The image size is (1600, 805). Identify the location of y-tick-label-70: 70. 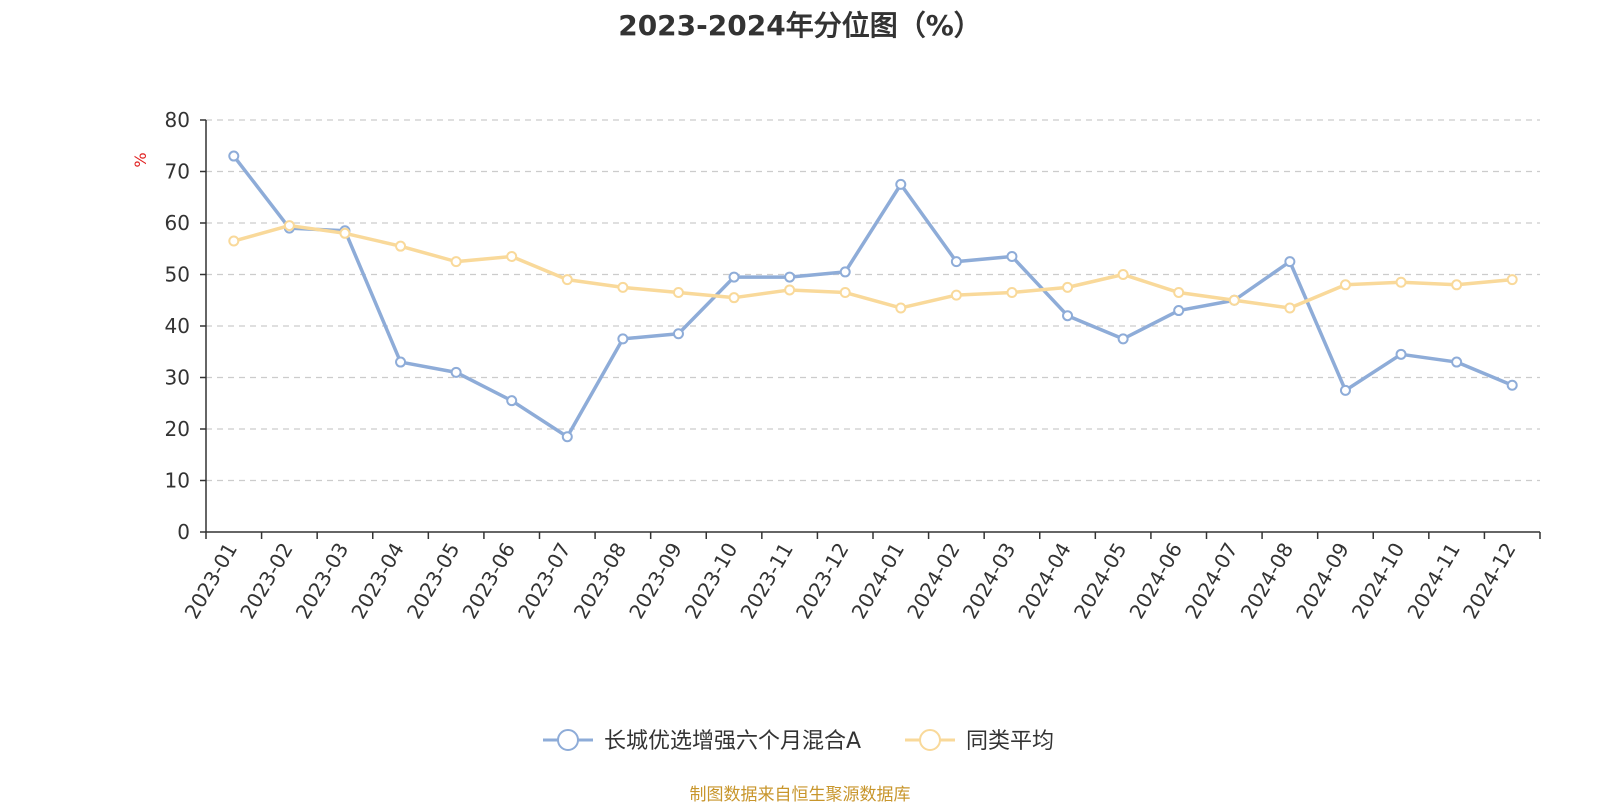
(177, 172).